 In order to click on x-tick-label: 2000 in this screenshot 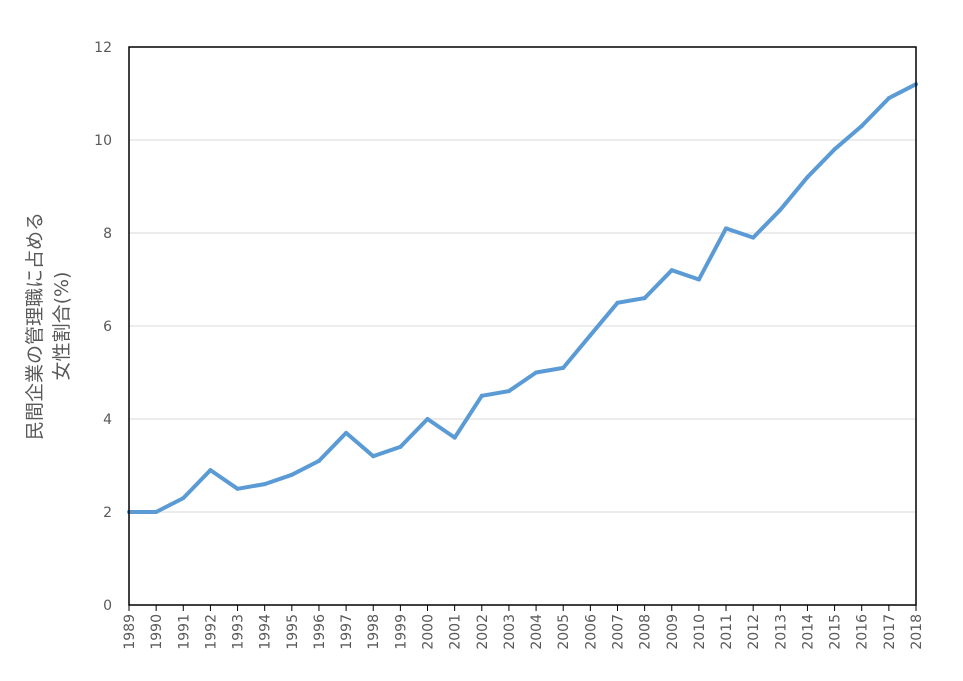, I will do `click(429, 632)`.